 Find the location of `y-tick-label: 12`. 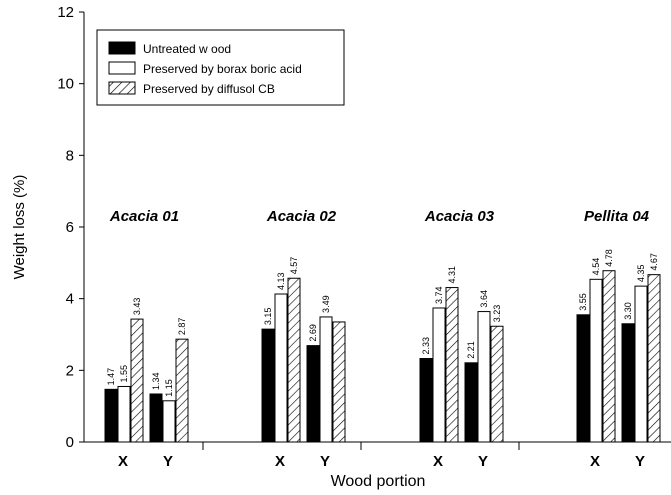

y-tick-label: 12 is located at coordinates (65, 12).